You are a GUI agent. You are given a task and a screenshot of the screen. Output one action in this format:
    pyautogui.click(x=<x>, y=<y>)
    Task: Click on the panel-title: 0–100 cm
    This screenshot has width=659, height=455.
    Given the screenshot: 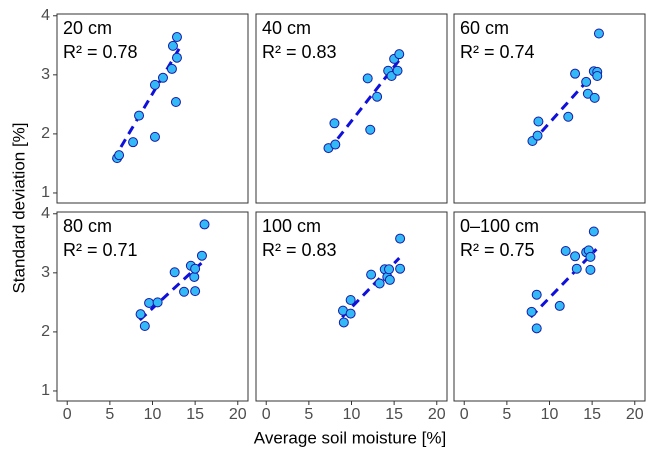 What is the action you would take?
    pyautogui.click(x=499, y=226)
    